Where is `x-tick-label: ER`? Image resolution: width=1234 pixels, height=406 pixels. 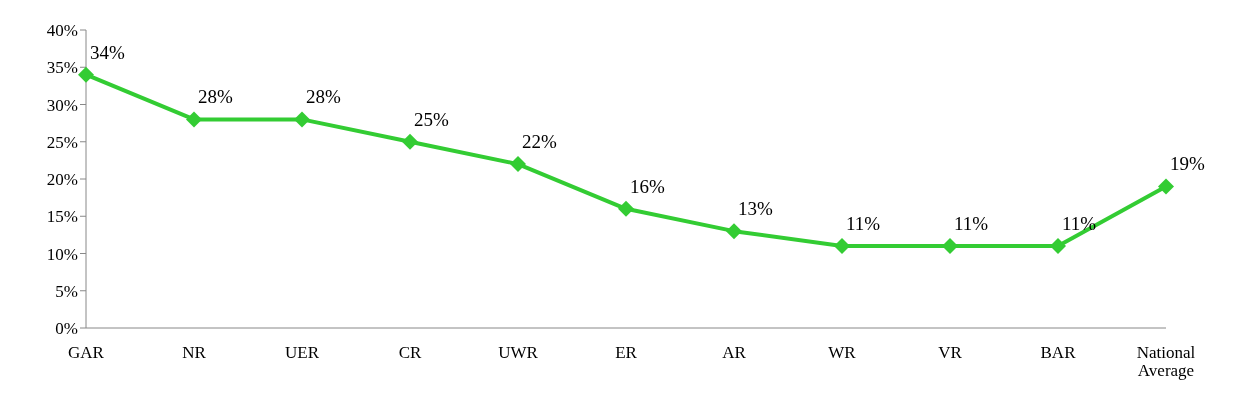
x-tick-label: ER is located at coordinates (626, 352).